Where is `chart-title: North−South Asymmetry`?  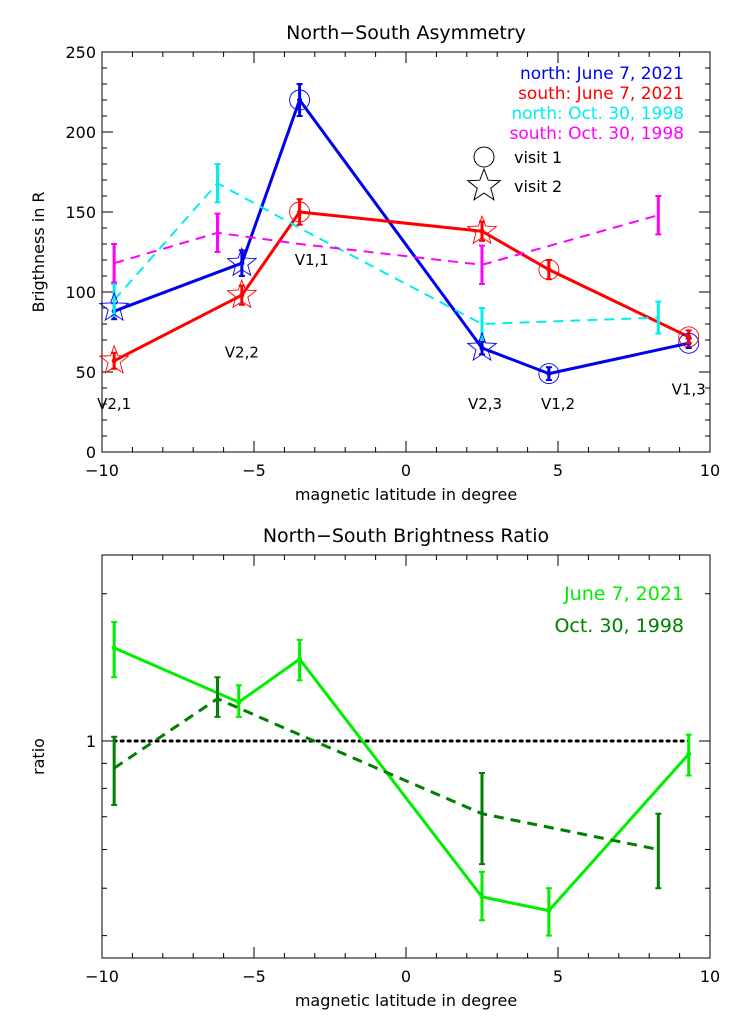 chart-title: North−South Asymmetry is located at coordinates (406, 33).